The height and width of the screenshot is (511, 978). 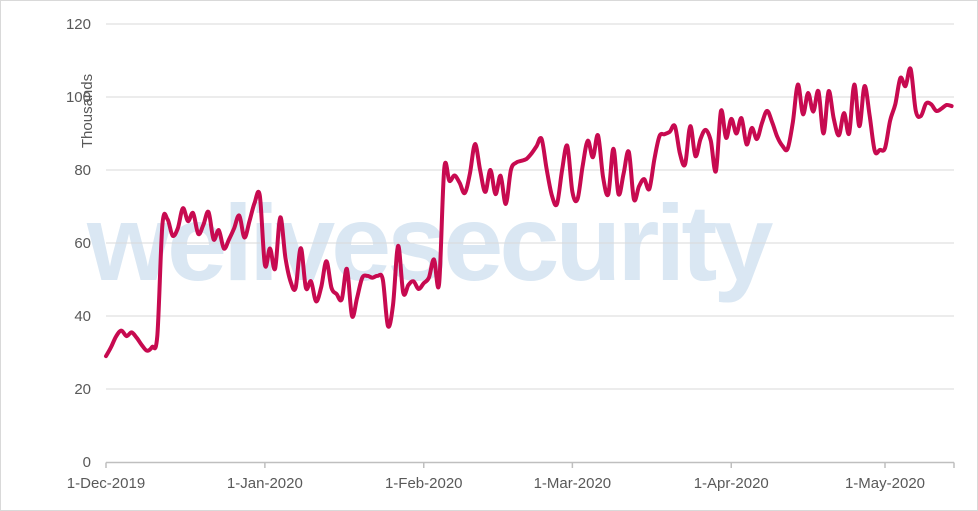 I want to click on y-tick-label: 100, so click(x=78, y=97).